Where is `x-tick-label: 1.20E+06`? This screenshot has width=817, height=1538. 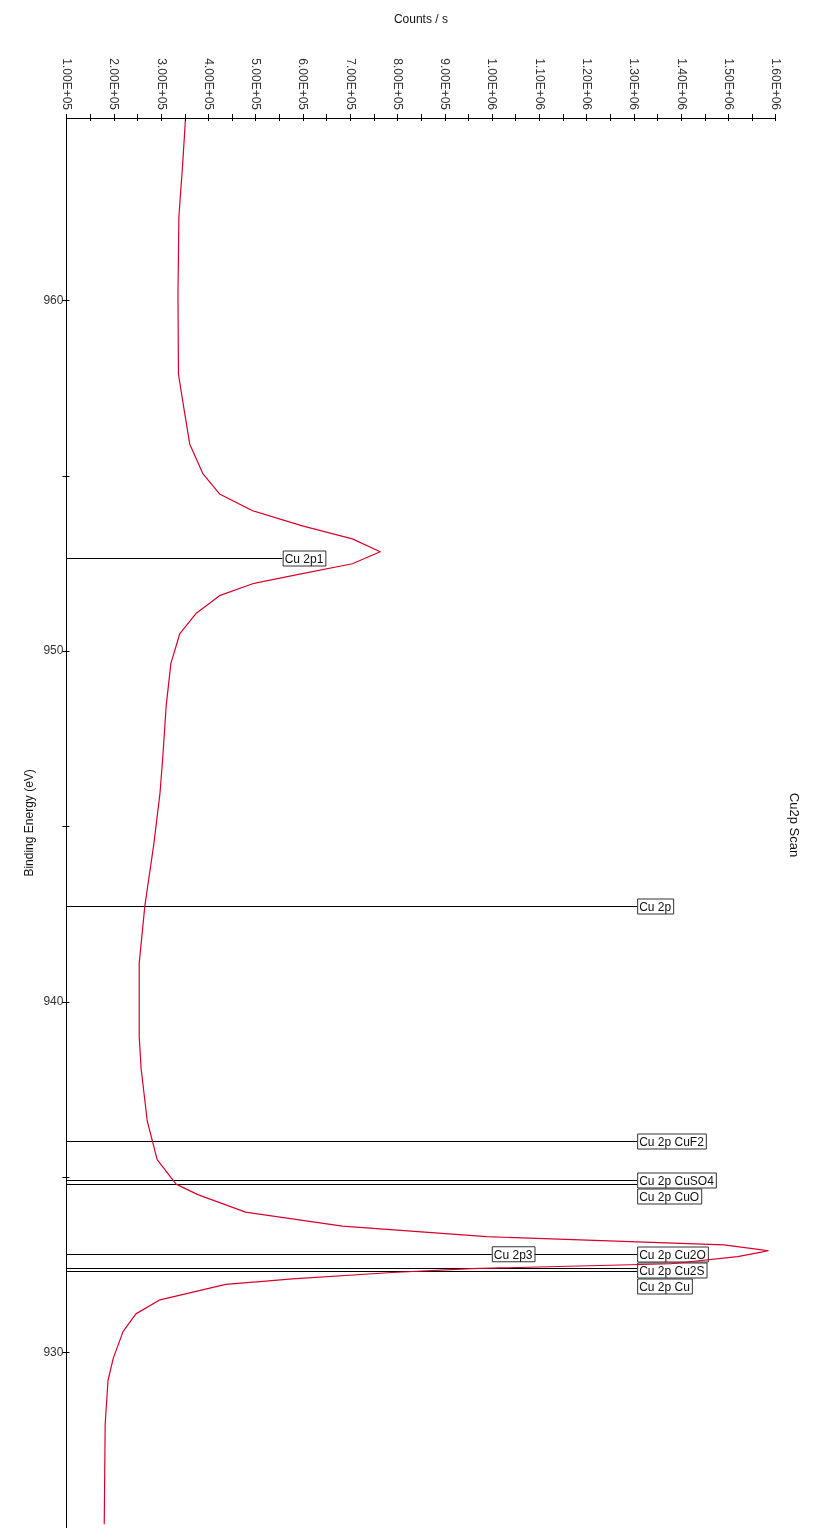 x-tick-label: 1.20E+06 is located at coordinates (587, 84).